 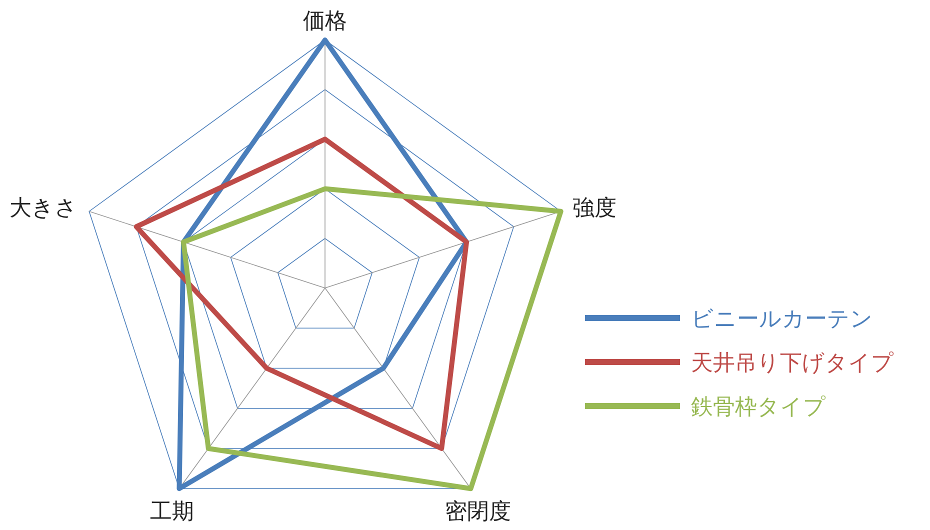 I want to click on spoke-label: 価格, so click(x=325, y=21).